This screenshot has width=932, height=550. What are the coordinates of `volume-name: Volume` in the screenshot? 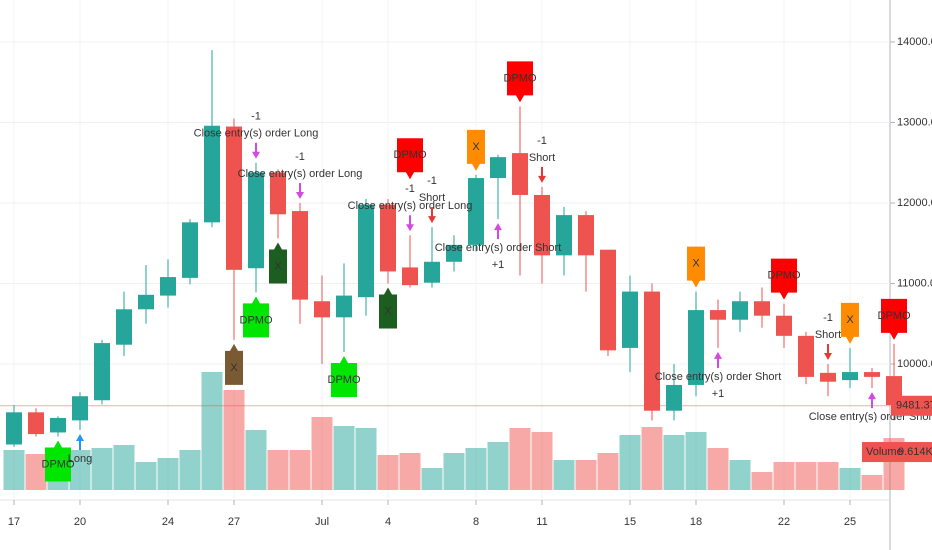 It's located at (884, 452).